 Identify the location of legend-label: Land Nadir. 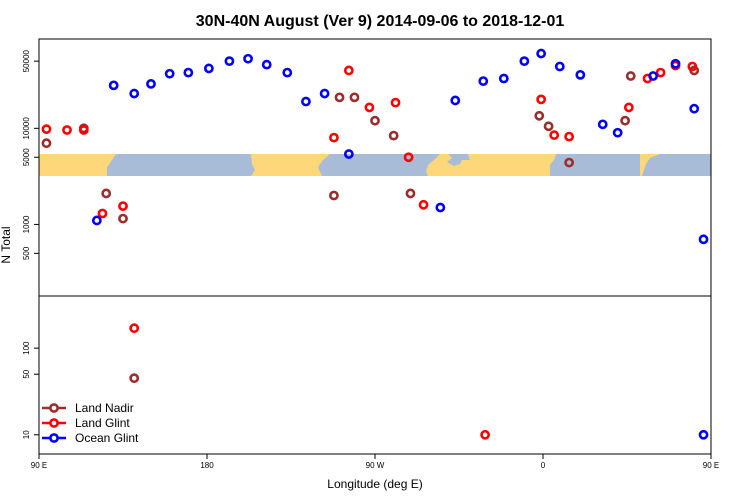
(104, 408).